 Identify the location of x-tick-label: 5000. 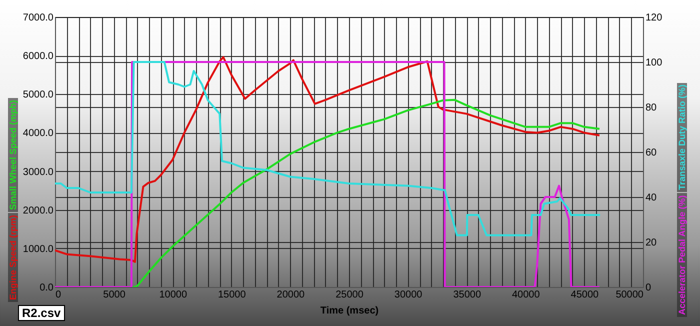
(114, 295).